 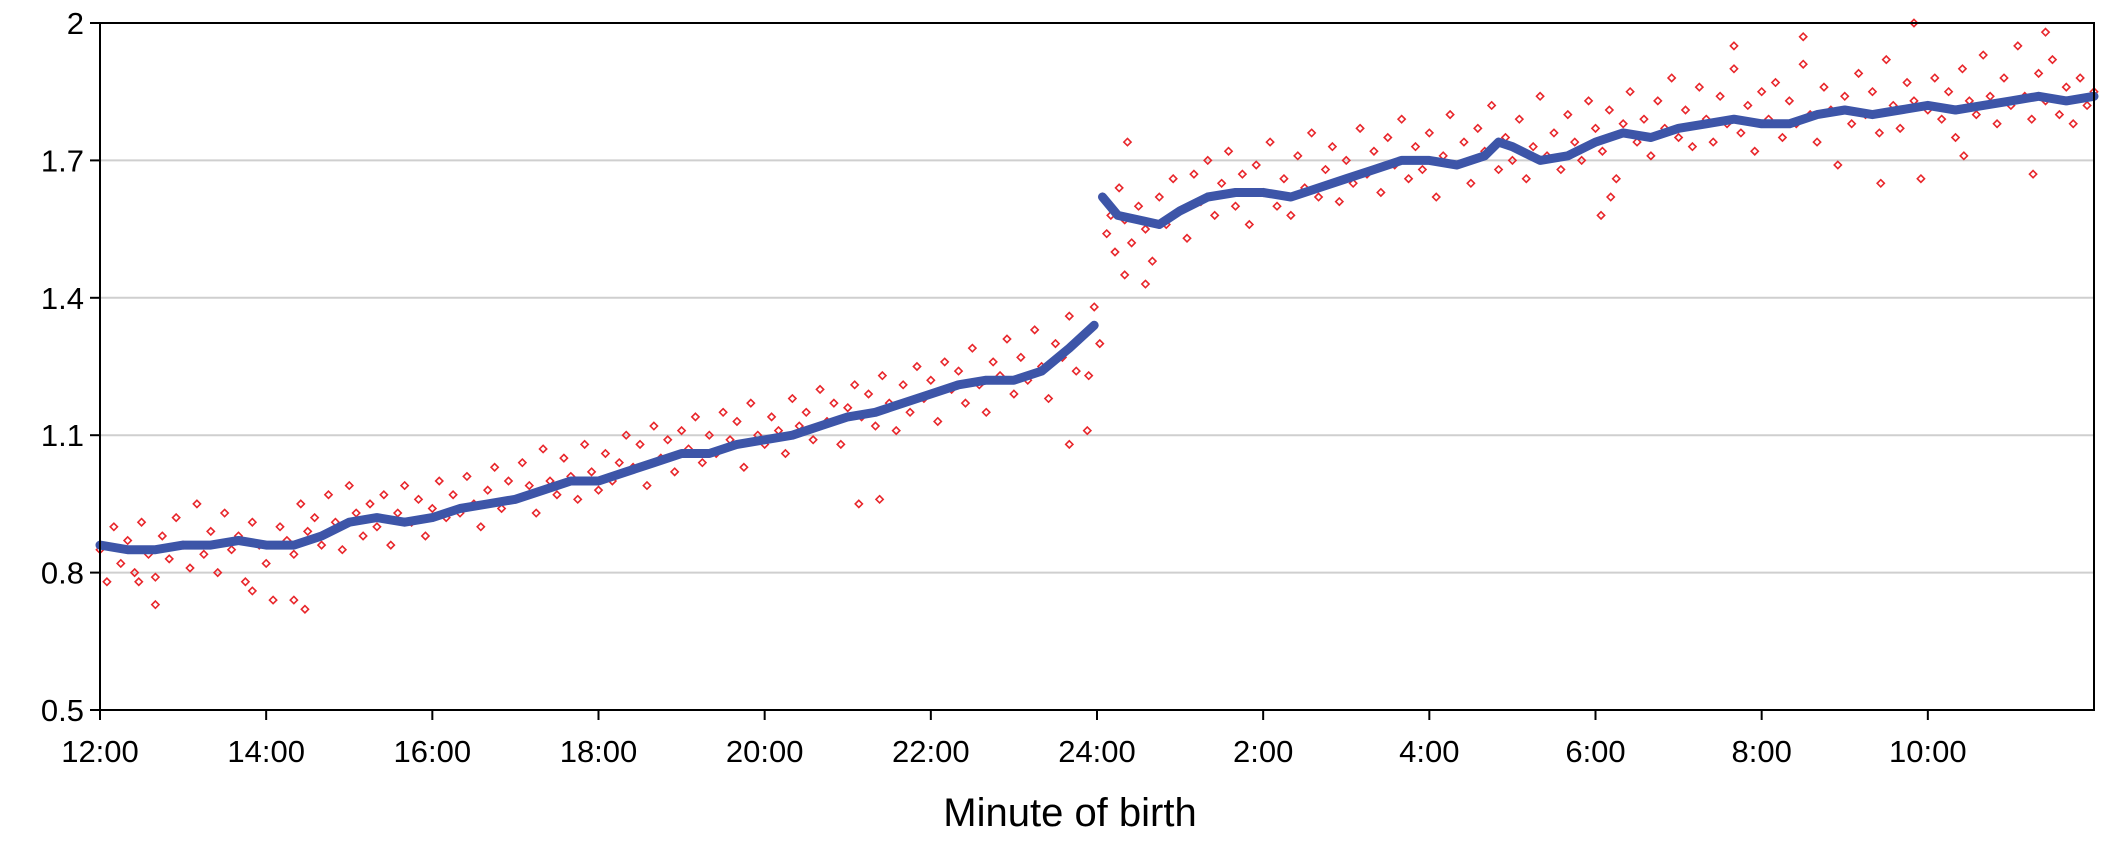 What do you see at coordinates (62, 710) in the screenshot?
I see `y-tick-label: 0.5` at bounding box center [62, 710].